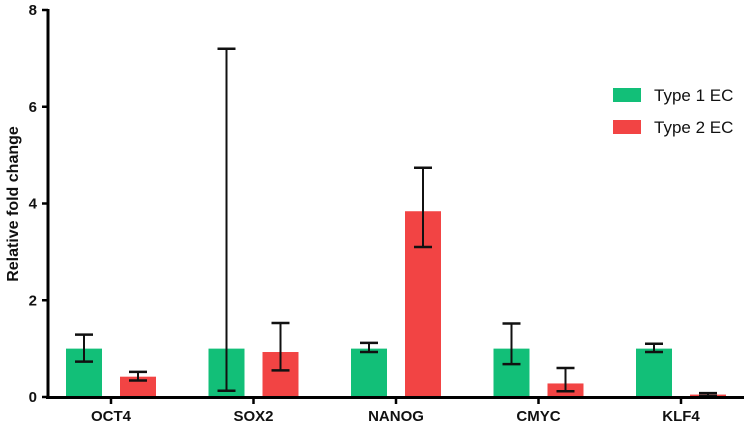 This screenshot has height=429, width=746. What do you see at coordinates (369, 372) in the screenshot?
I see `bar-type-1-ec-nanog` at bounding box center [369, 372].